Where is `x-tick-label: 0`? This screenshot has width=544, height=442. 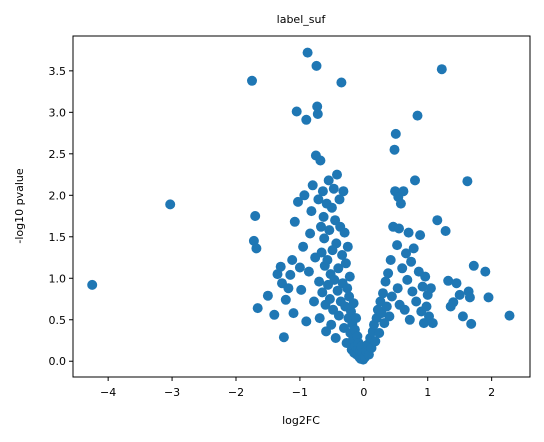
x-tick-label: 0 is located at coordinates (363, 392).